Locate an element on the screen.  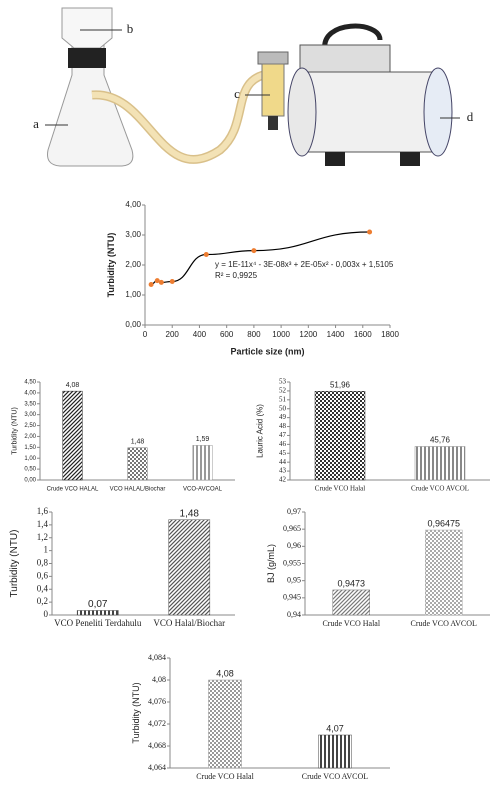
x-tick-label: Crude VCO AVCOL is located at coordinates (440, 489).